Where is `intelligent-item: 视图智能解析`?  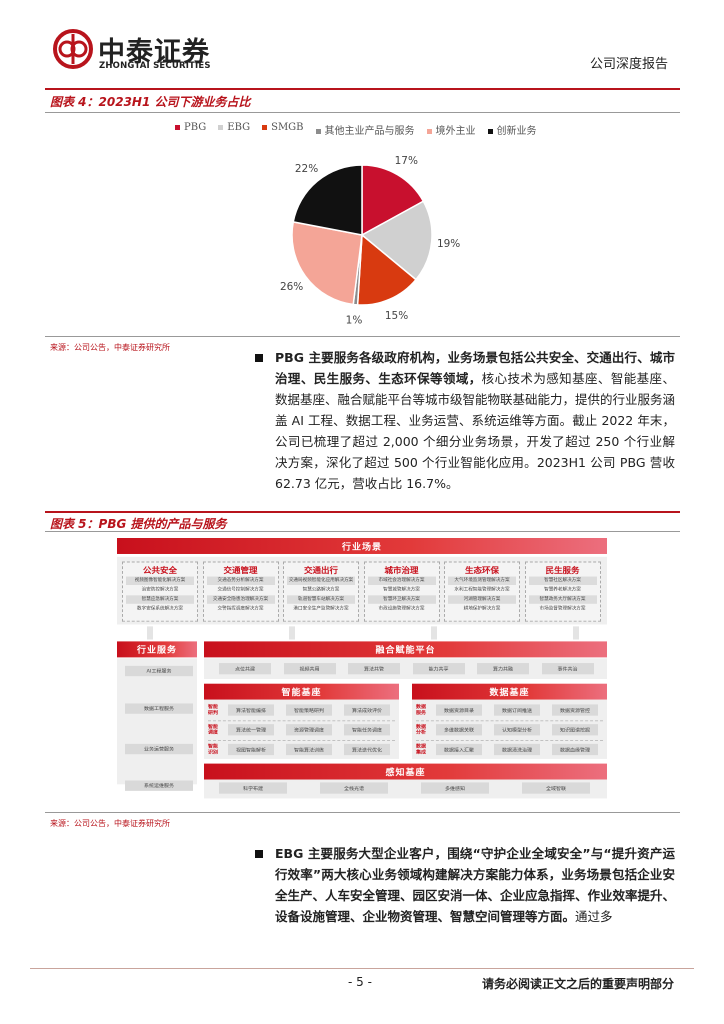
intelligent-item: 视图智能解析 is located at coordinates (251, 749).